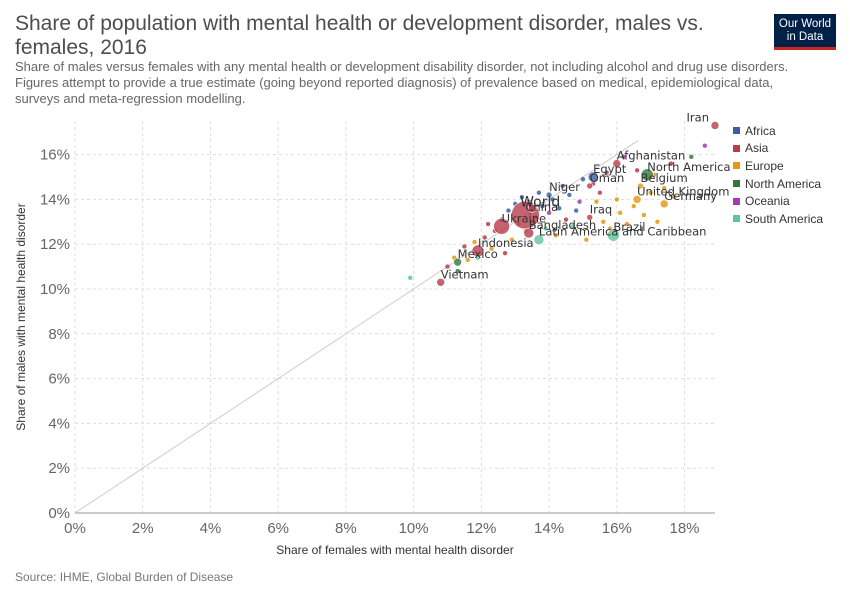 The width and height of the screenshot is (850, 600). I want to click on point-label: Belgium, so click(664, 178).